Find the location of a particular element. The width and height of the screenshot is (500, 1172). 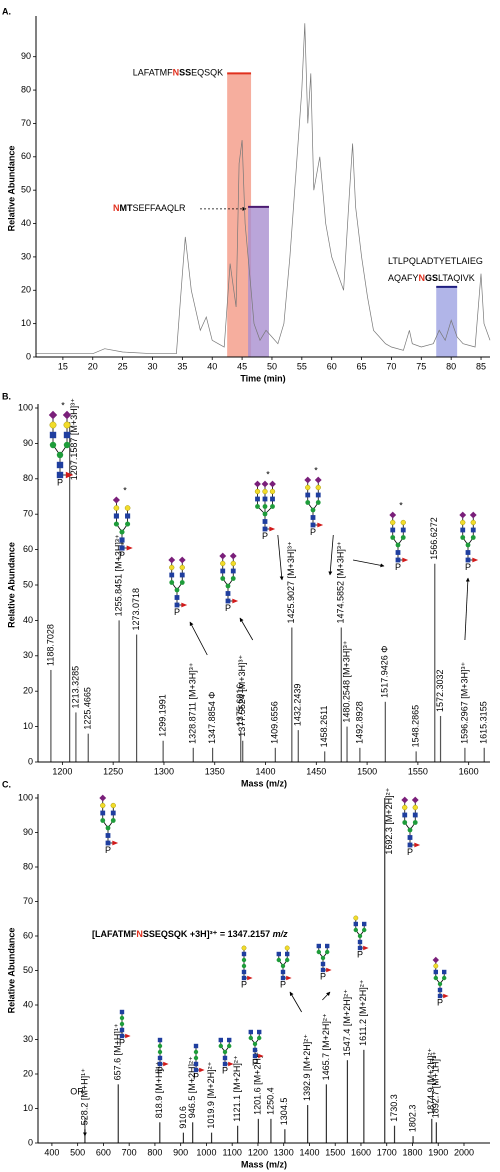

peak-label: 528.2 [M+H]¹⁺ is located at coordinates (84, 1096).